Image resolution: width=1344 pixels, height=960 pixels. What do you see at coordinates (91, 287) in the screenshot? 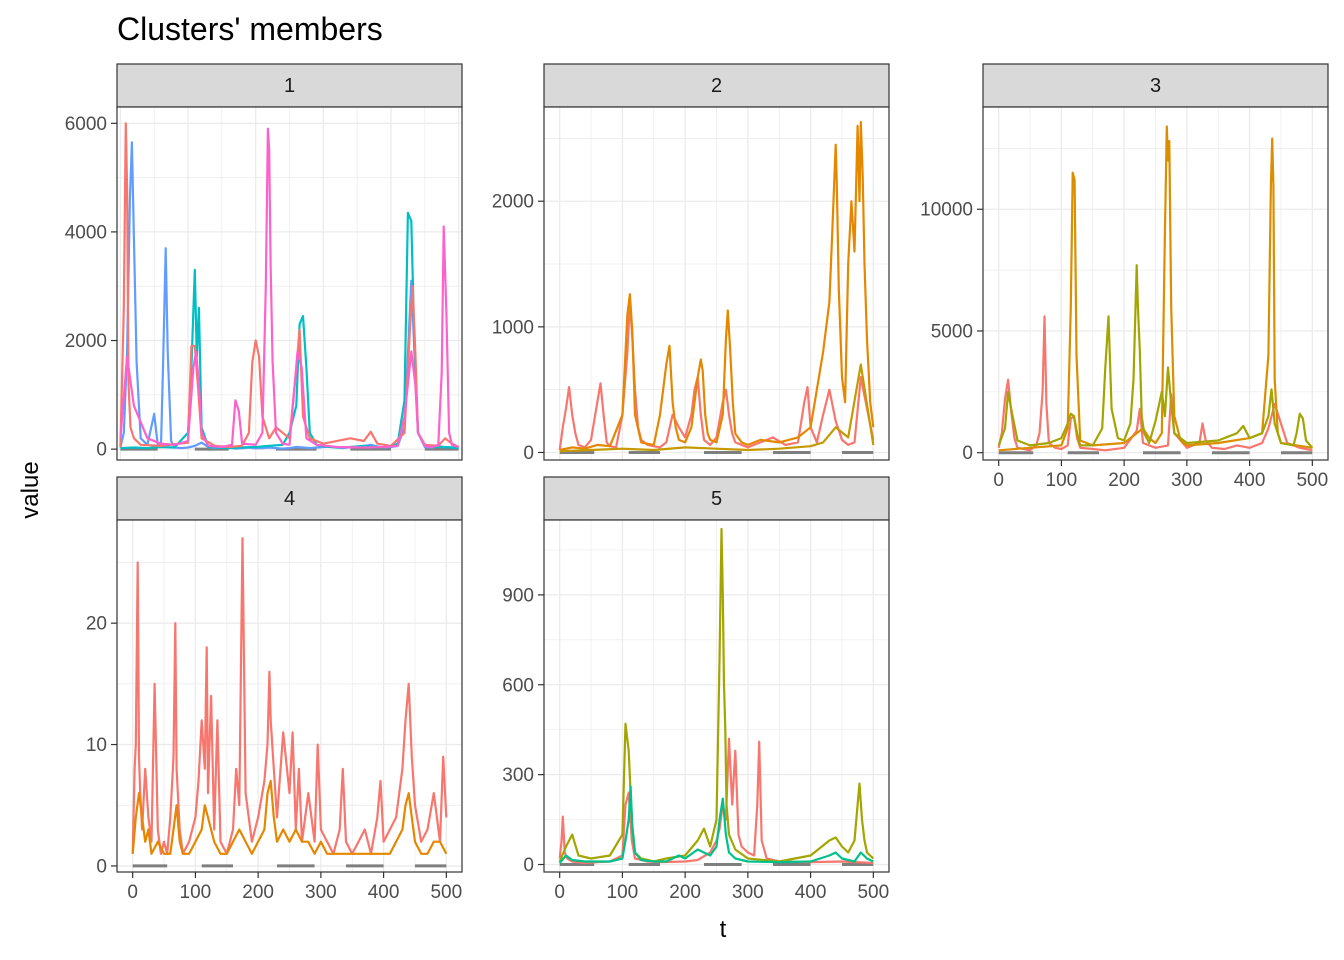
I see `facet-axes-1: 0 2000 4000 6000` at bounding box center [91, 287].